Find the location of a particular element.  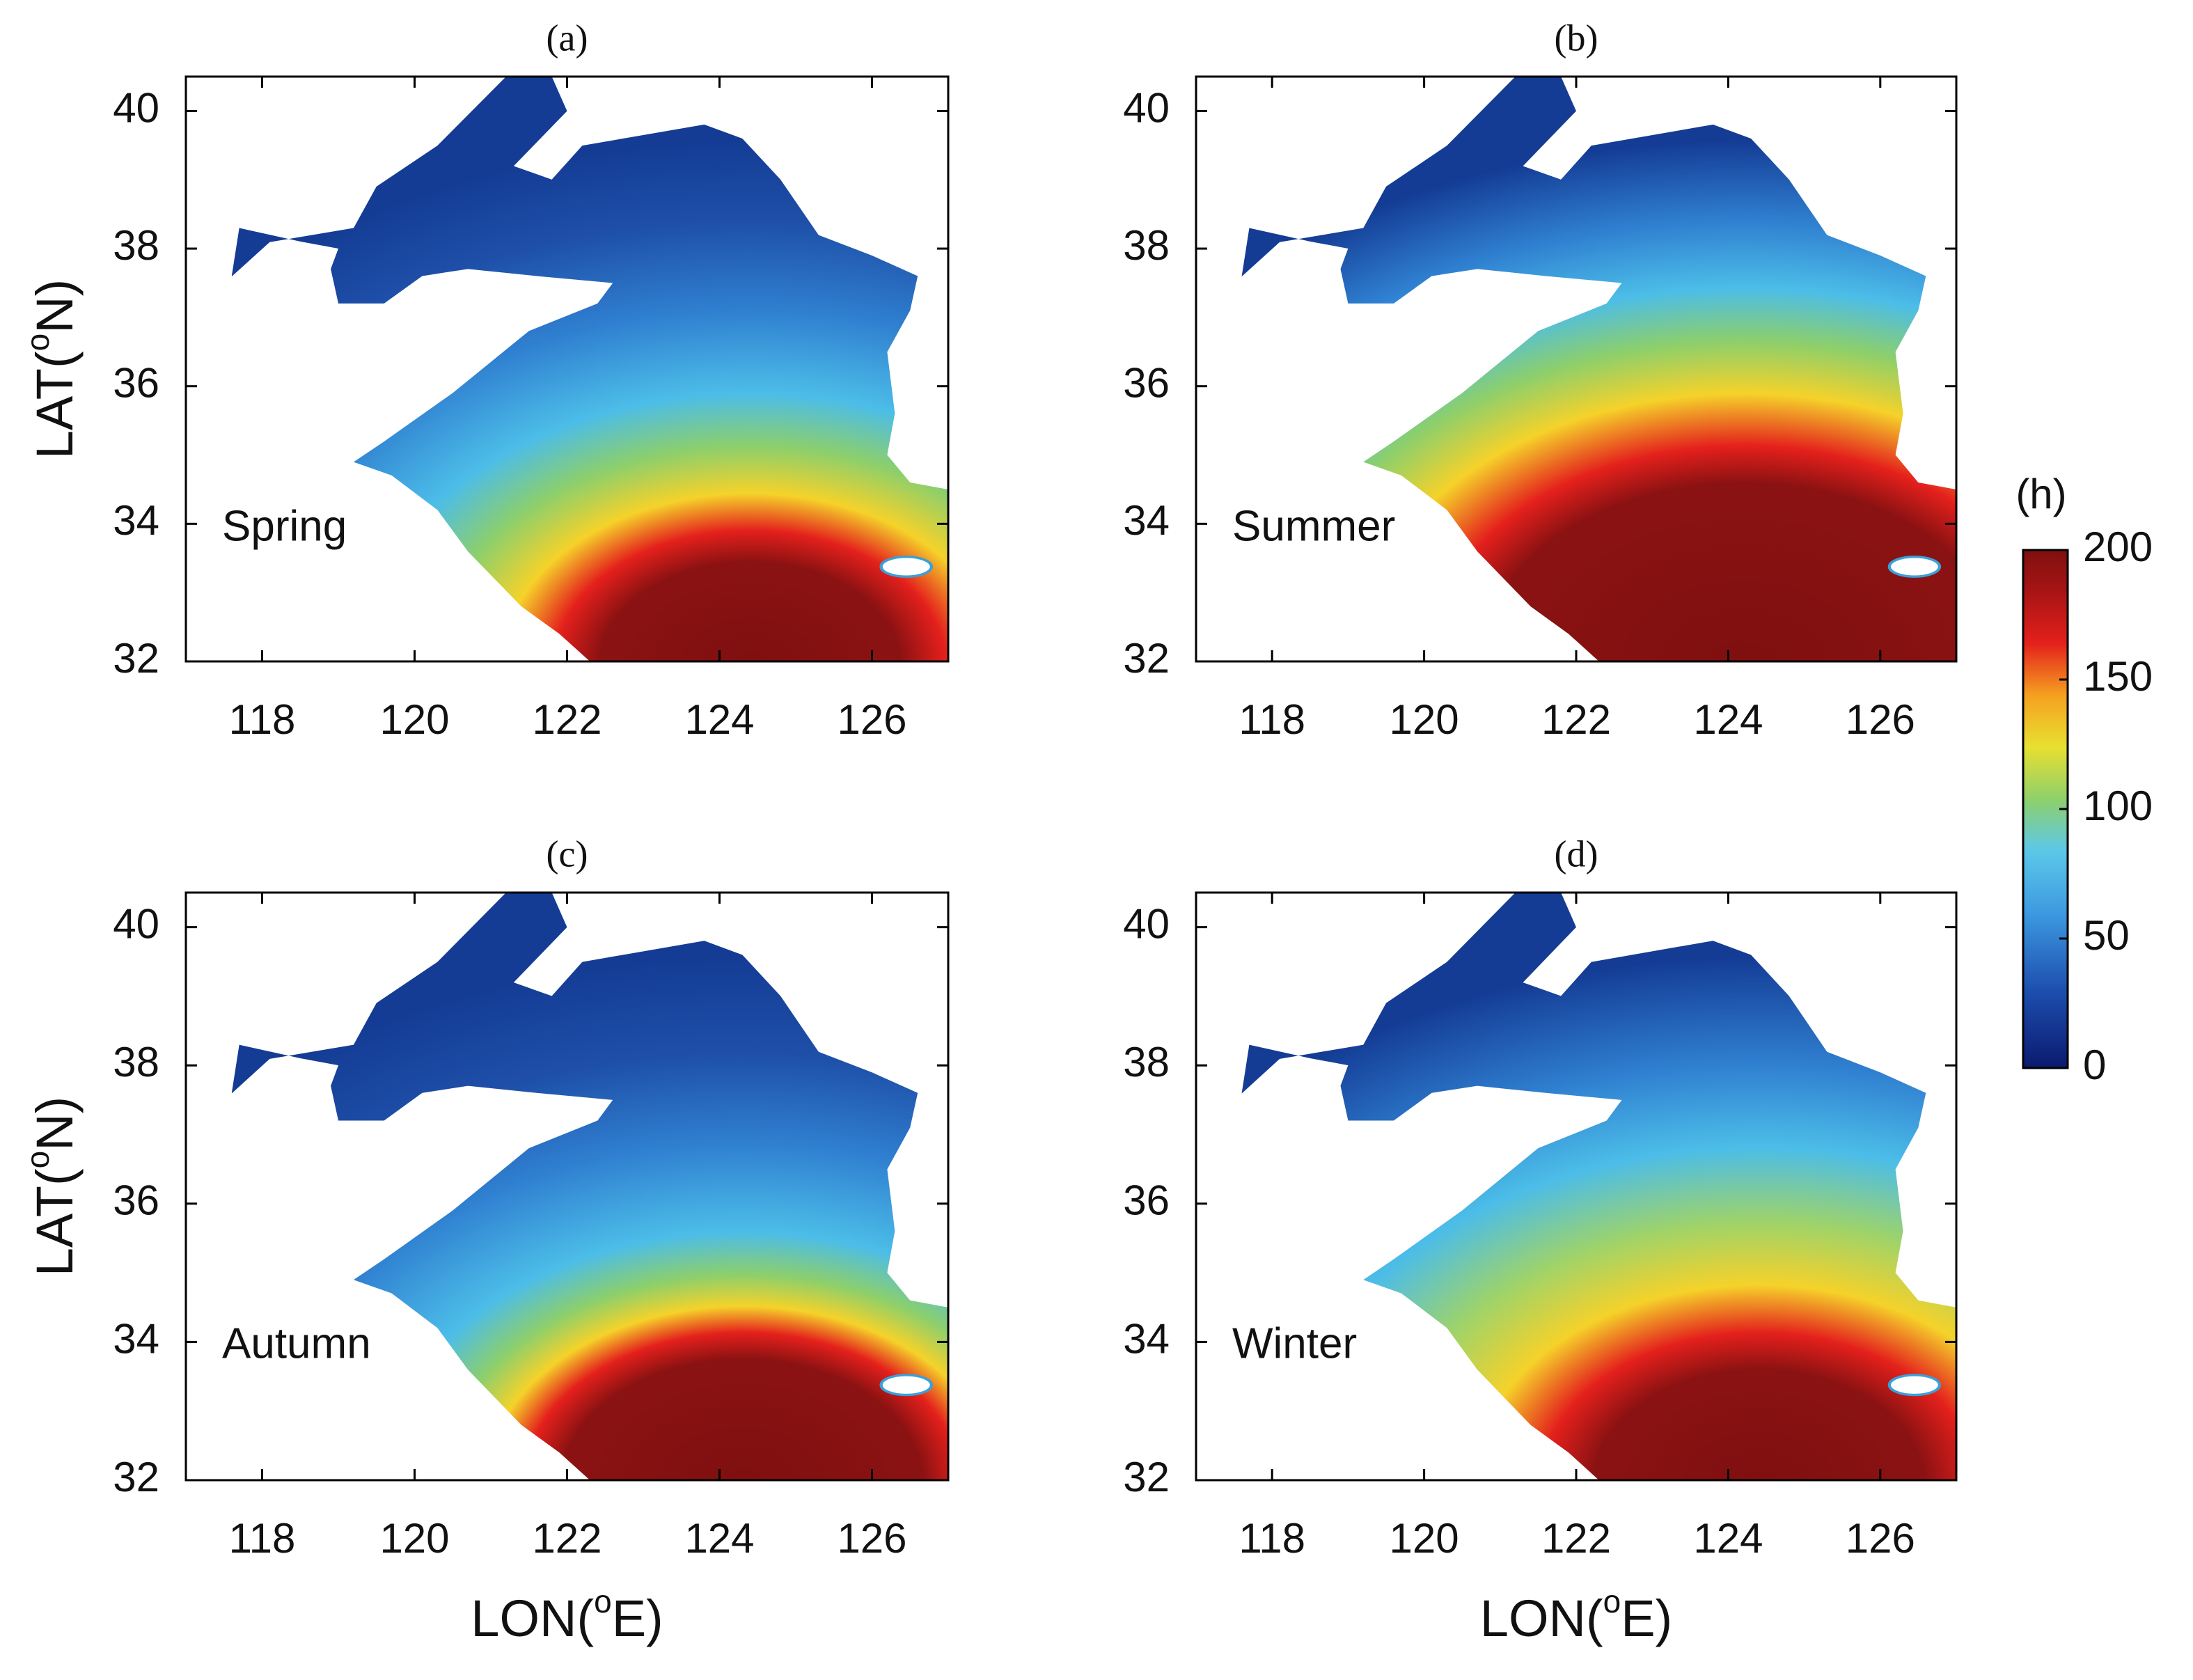

colorbar-tick-label: 150 is located at coordinates (2118, 676).